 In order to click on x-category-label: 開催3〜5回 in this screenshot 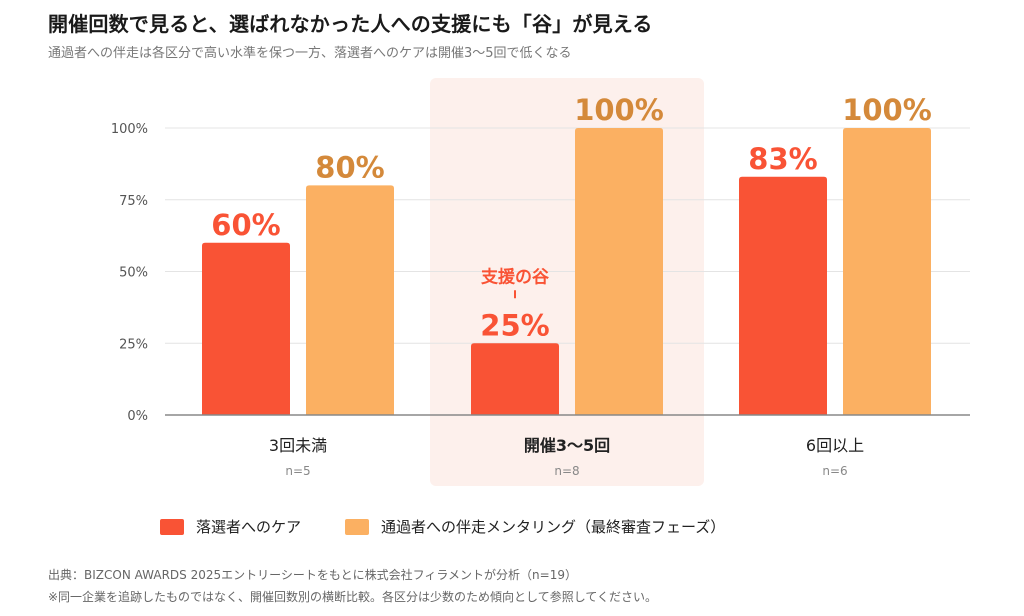, I will do `click(567, 445)`.